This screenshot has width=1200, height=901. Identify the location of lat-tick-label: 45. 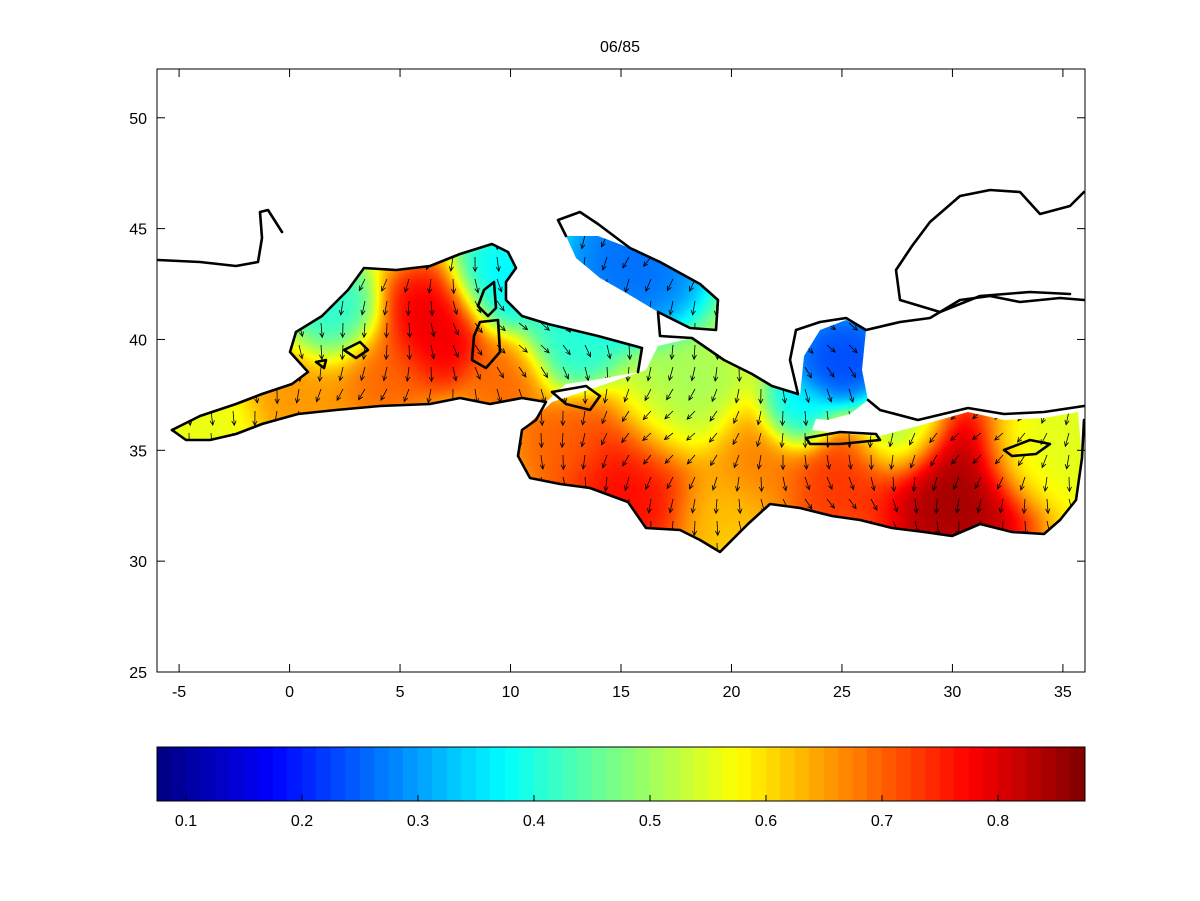
(138, 230).